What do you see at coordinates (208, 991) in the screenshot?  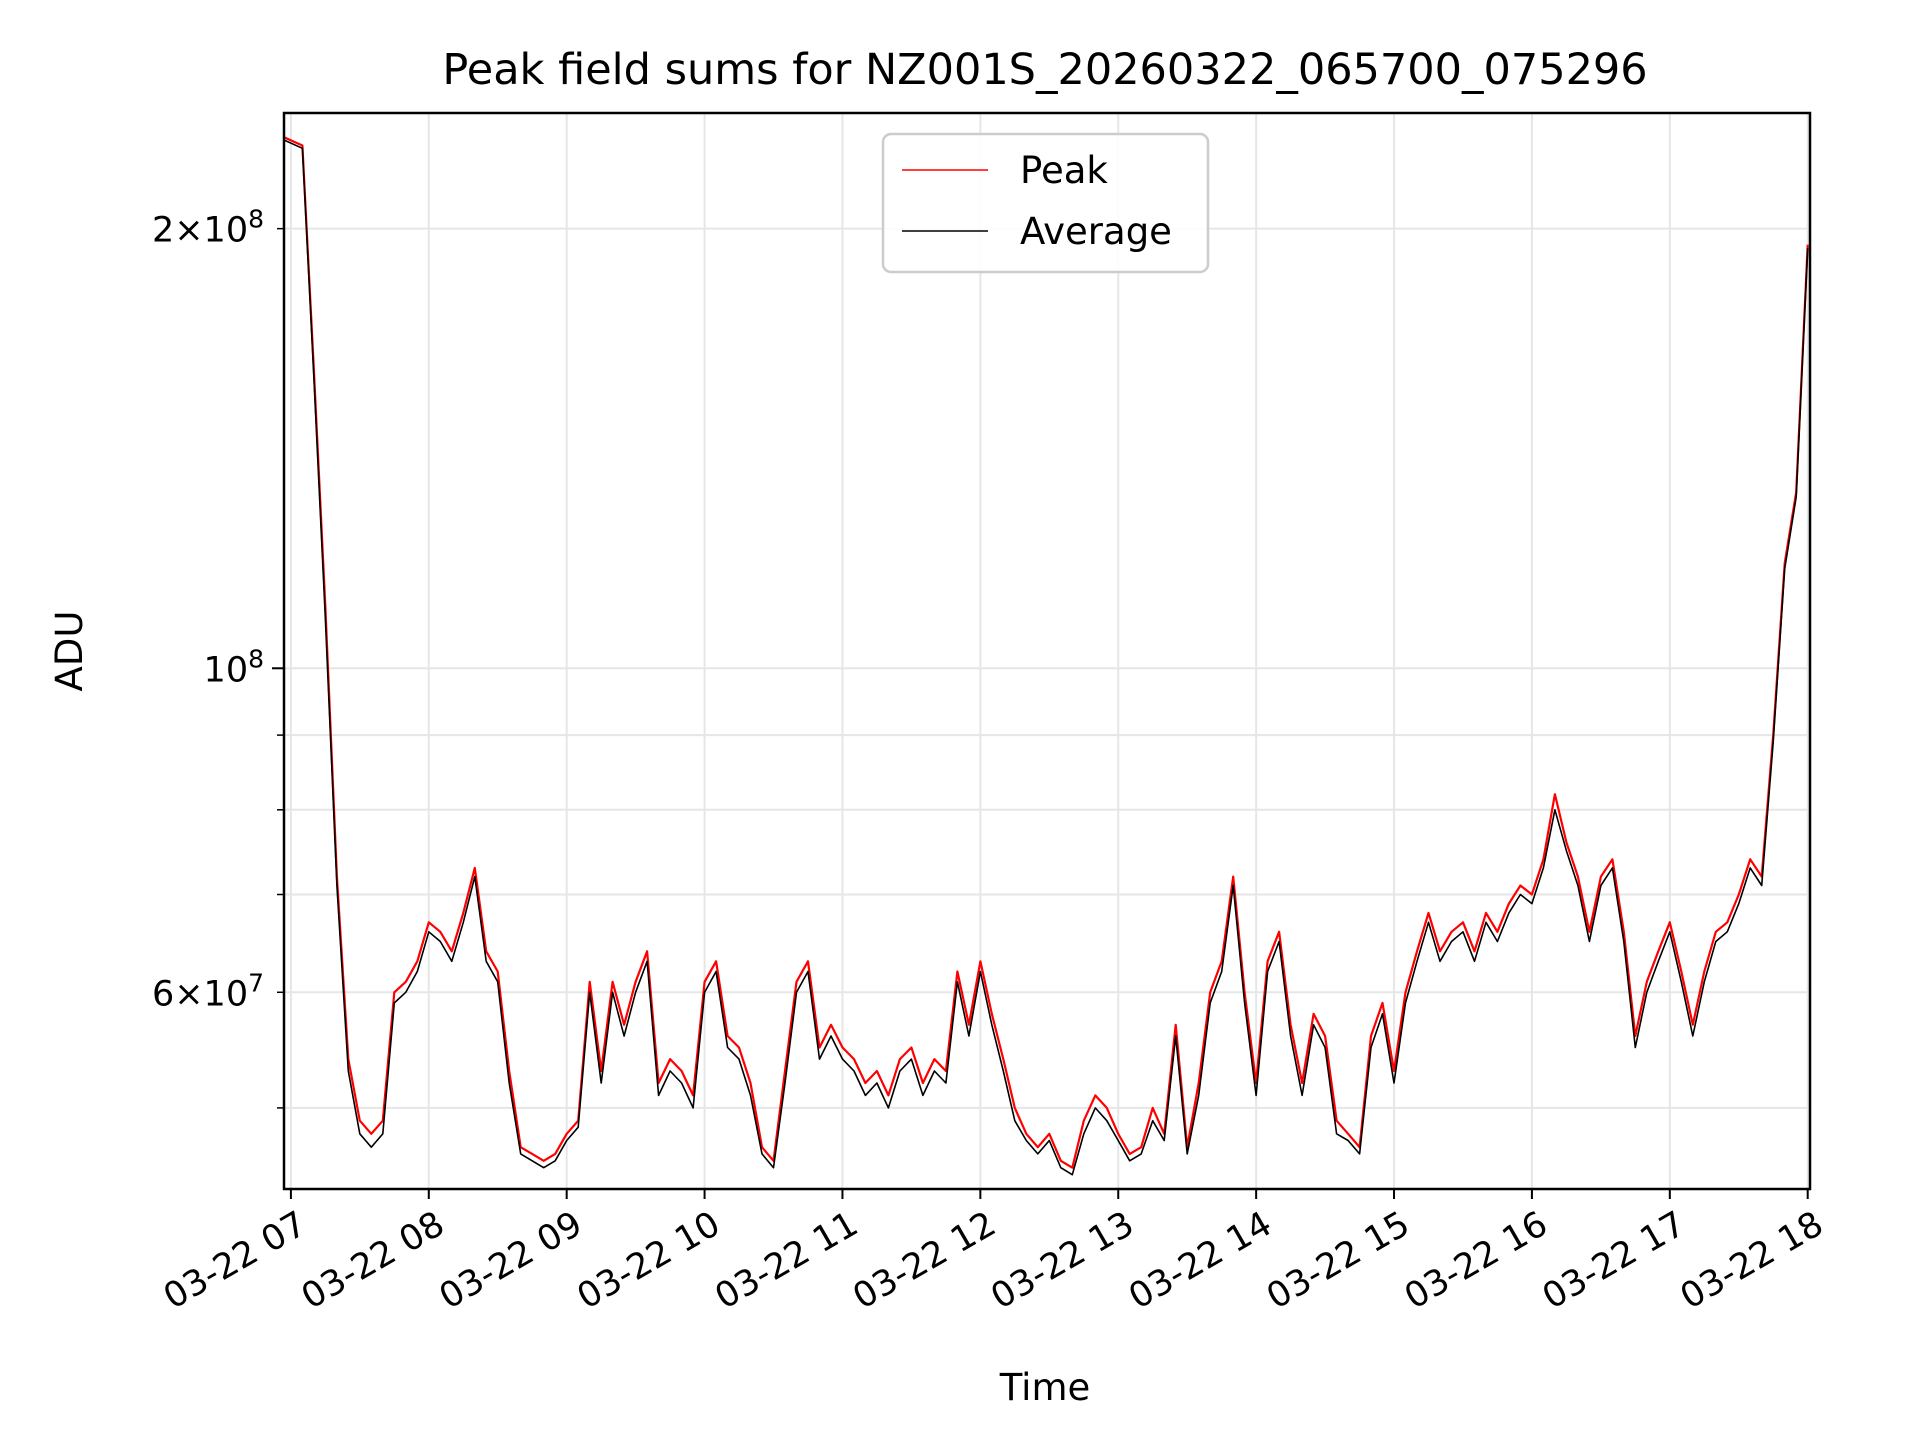 I see `y-tick-label: 6×107` at bounding box center [208, 991].